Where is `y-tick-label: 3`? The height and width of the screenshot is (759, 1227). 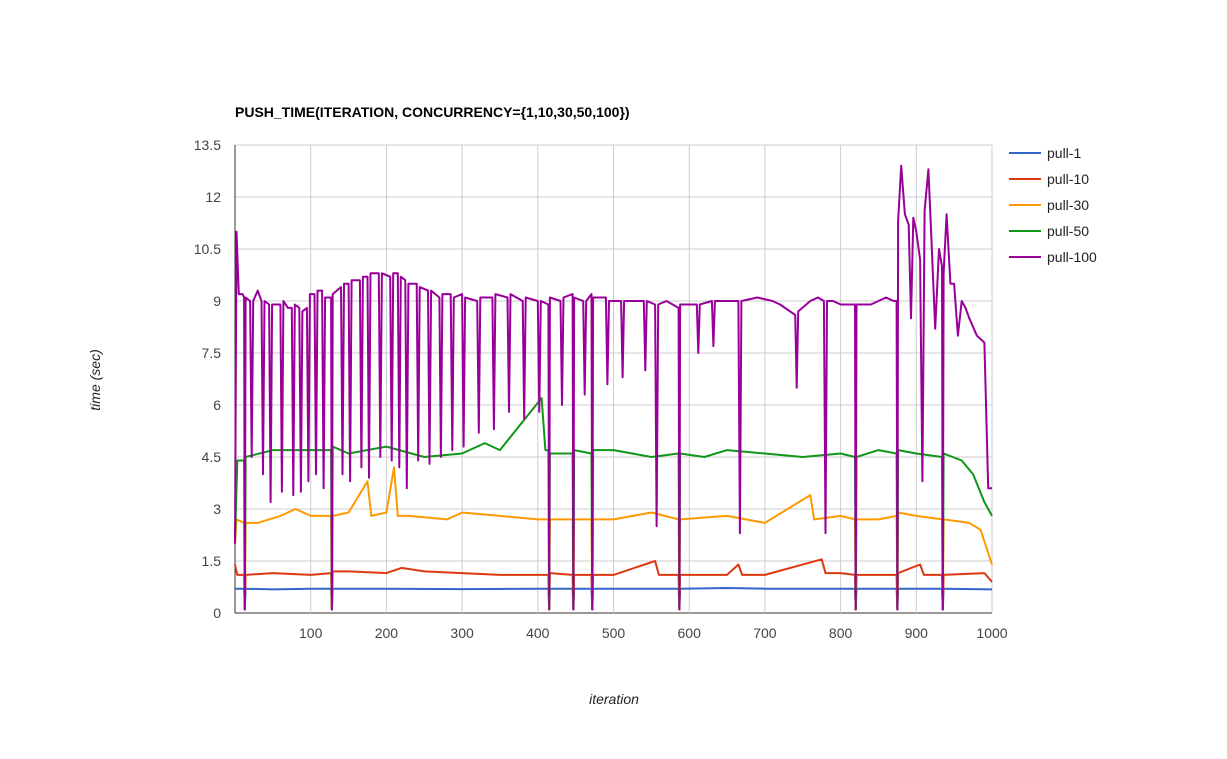
y-tick-label: 3 is located at coordinates (217, 509).